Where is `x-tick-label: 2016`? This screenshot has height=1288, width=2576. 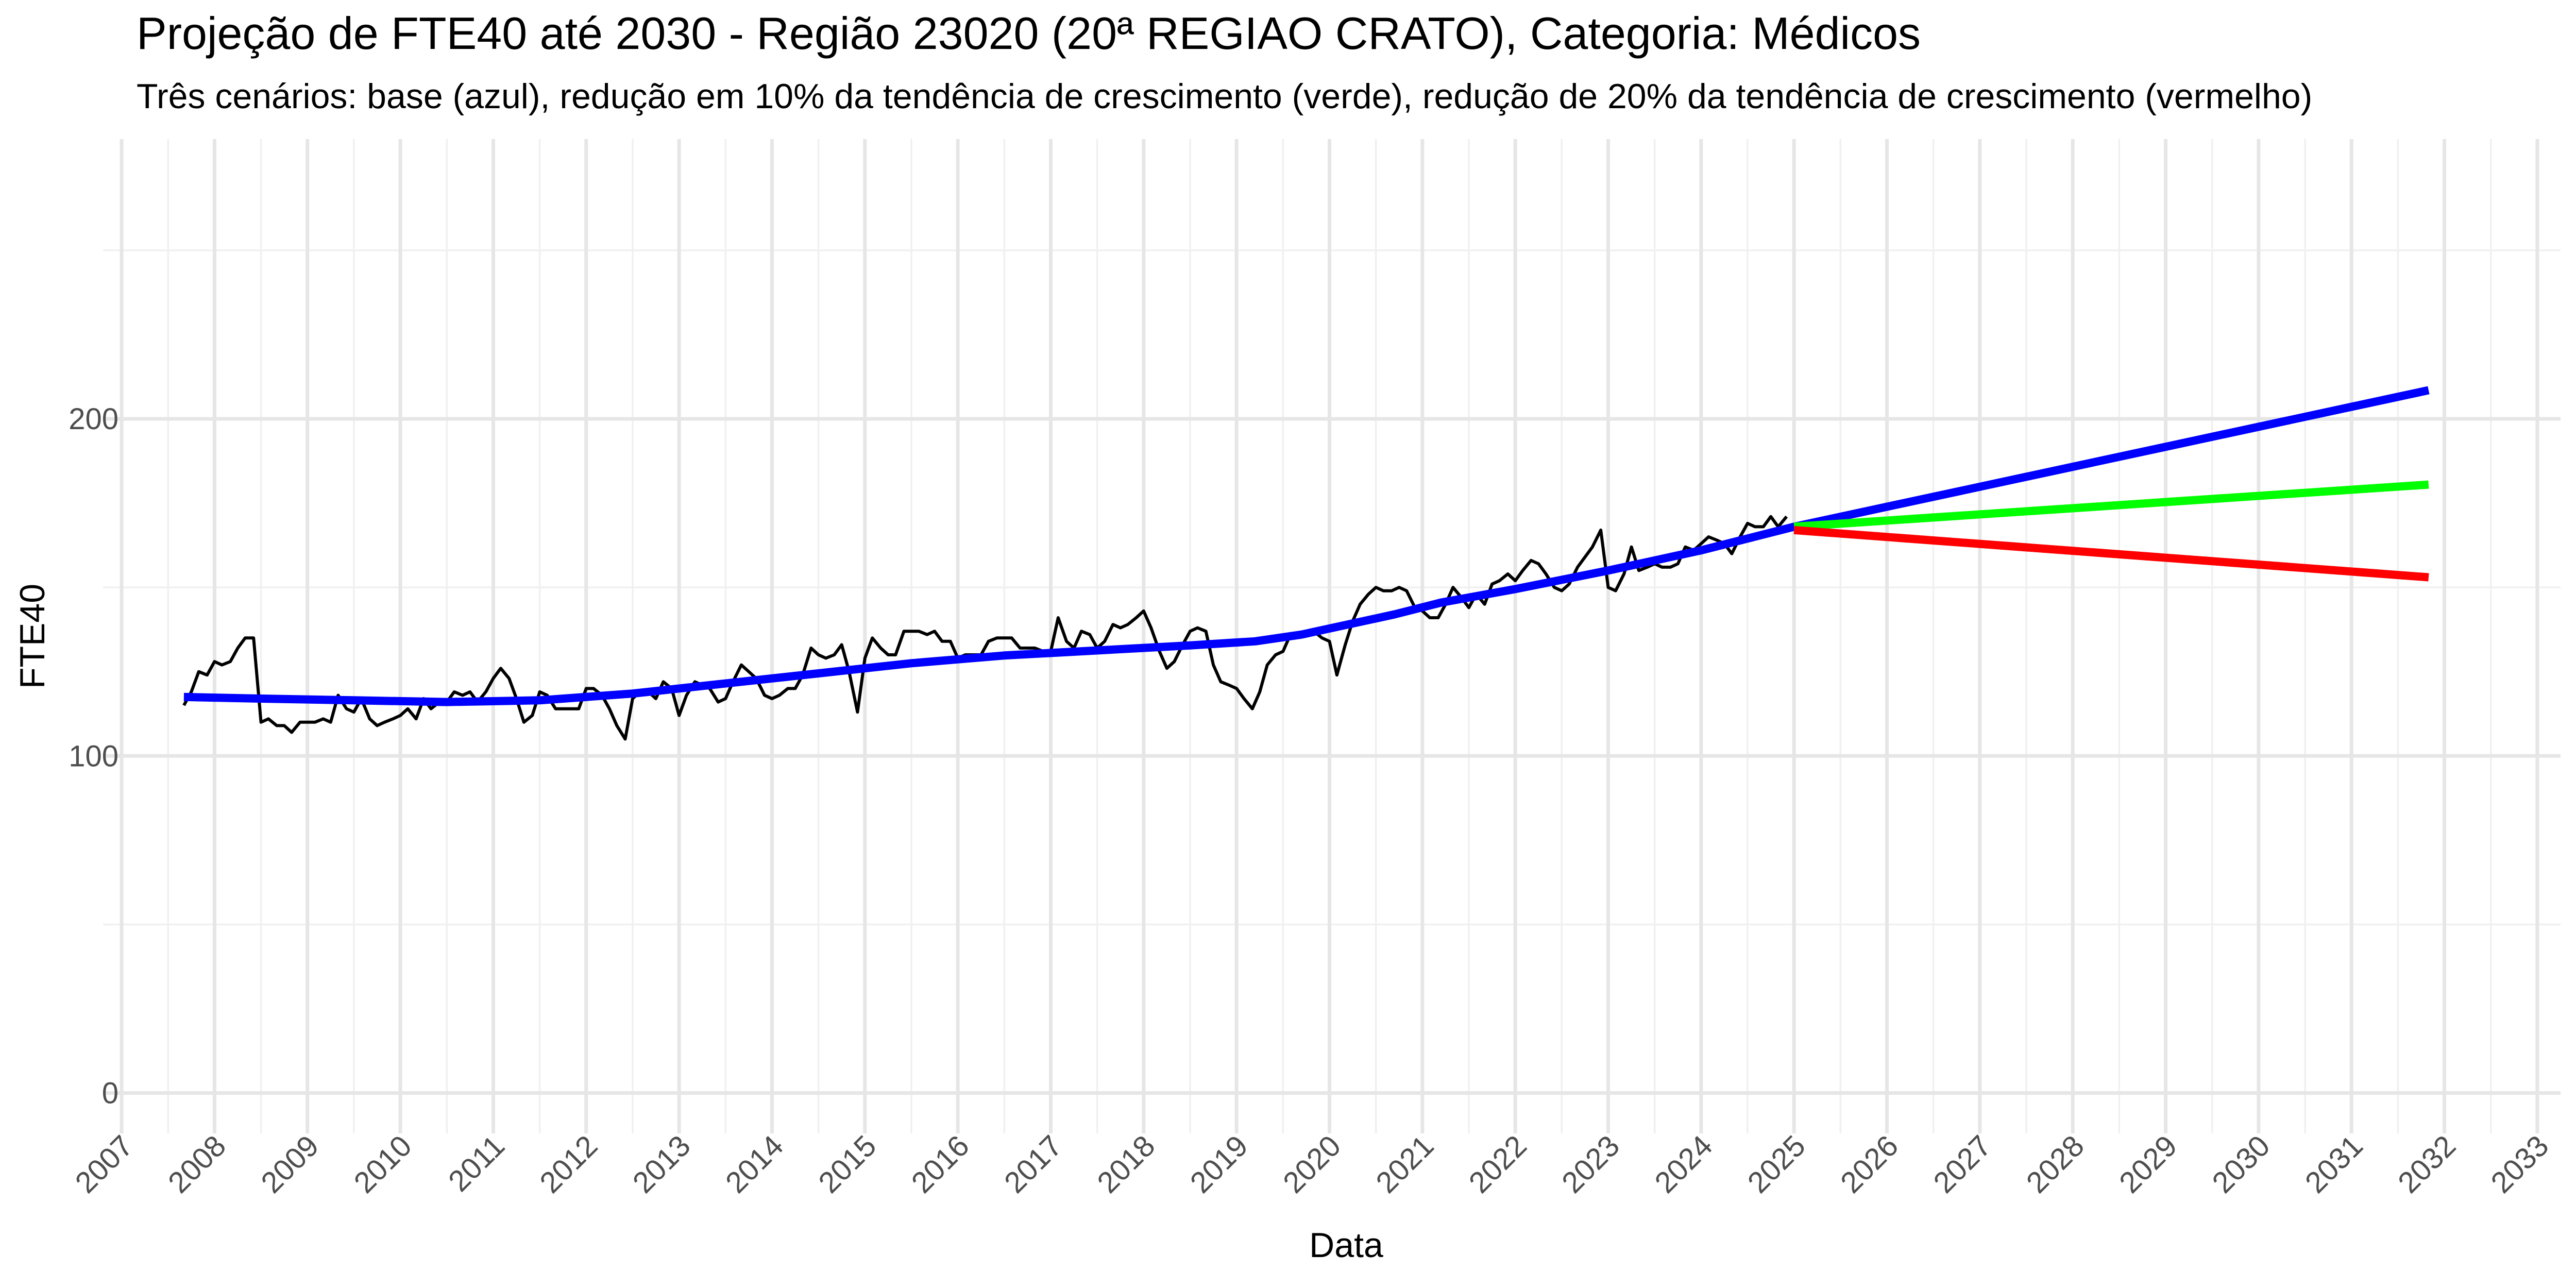 x-tick-label: 2016 is located at coordinates (940, 1164).